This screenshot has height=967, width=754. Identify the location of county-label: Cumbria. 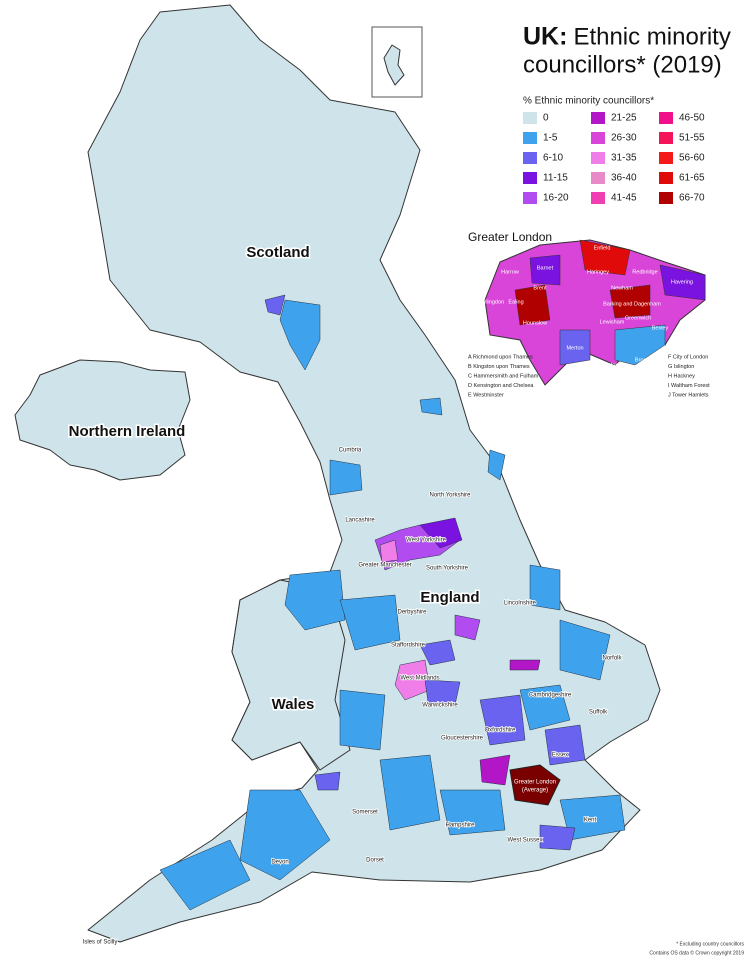
(350, 451).